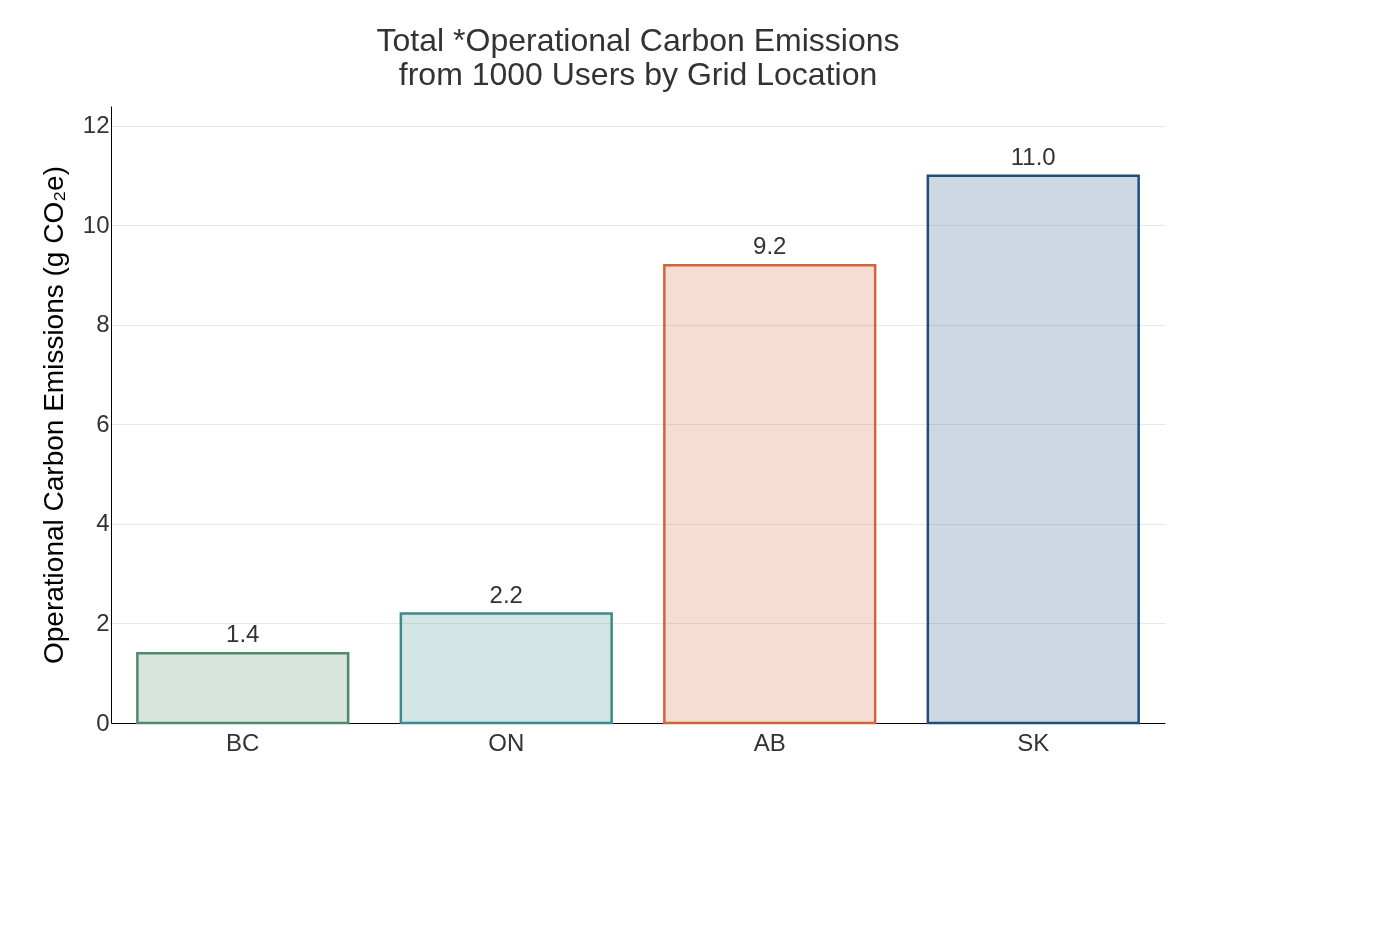 The width and height of the screenshot is (1379, 949). Describe the element at coordinates (103, 324) in the screenshot. I see `y-tick-label: 8` at that location.